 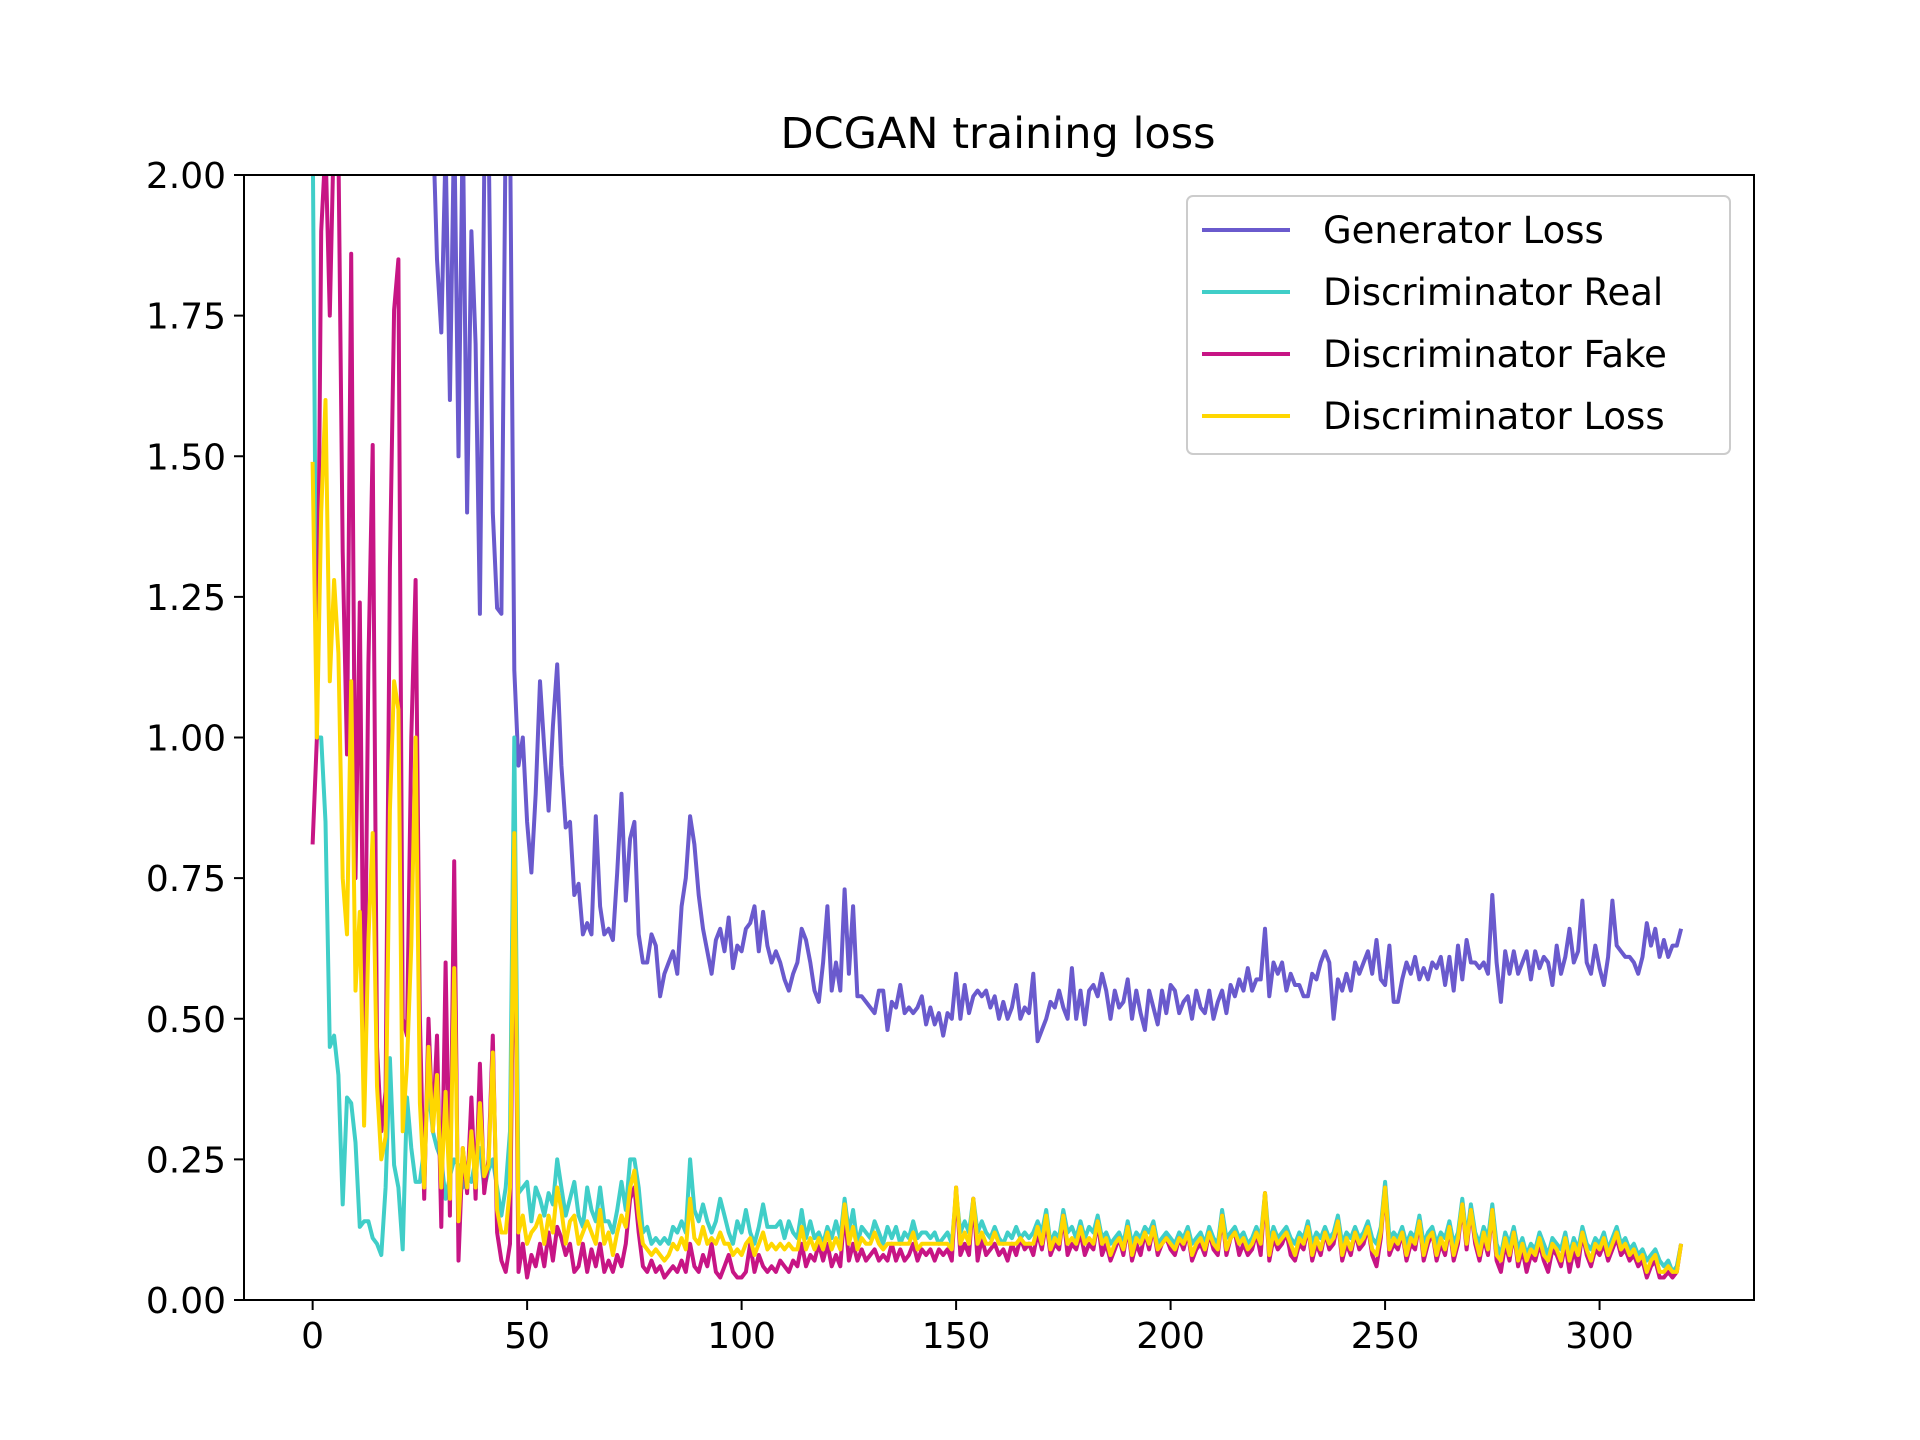 I want to click on y-axis: 0.00 0.25 0.50 0.75 1.00 1.25 1.50 1.75 2.00, so click(x=195, y=739).